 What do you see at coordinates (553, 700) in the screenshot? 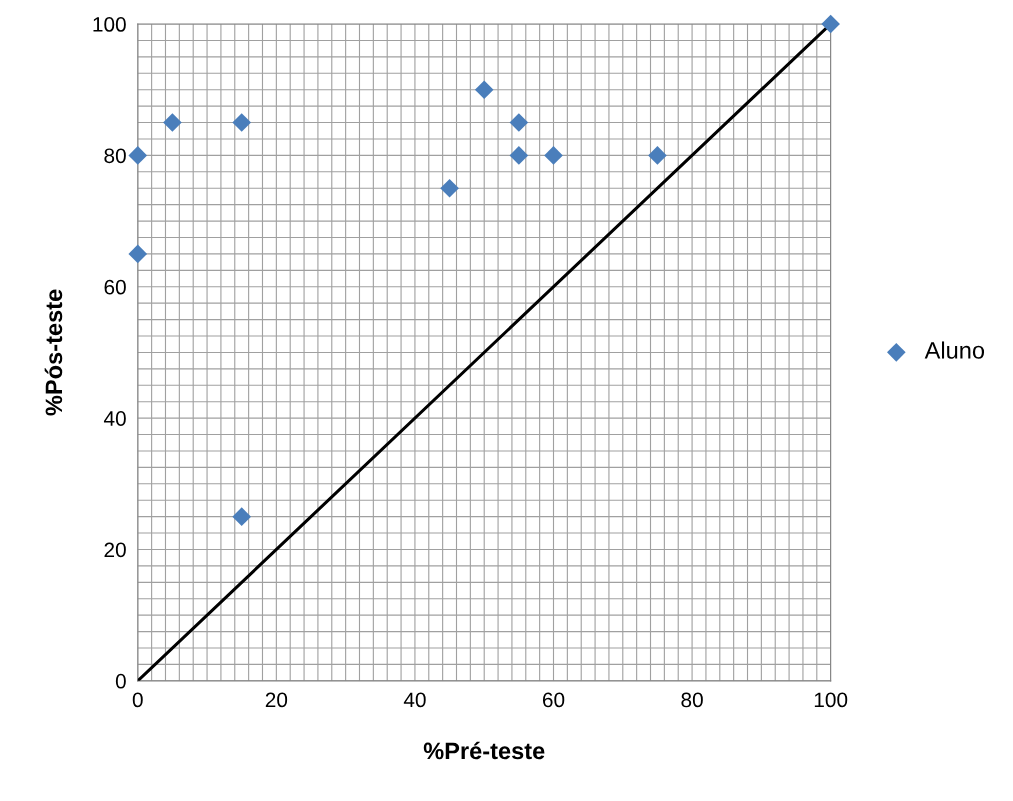
I see `x-tick-label: 60` at bounding box center [553, 700].